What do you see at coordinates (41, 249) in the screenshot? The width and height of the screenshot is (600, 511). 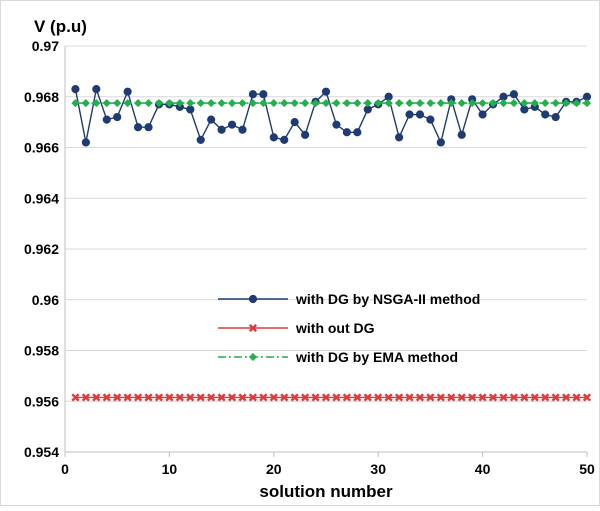 I see `y-tick-label: 0.962` at bounding box center [41, 249].